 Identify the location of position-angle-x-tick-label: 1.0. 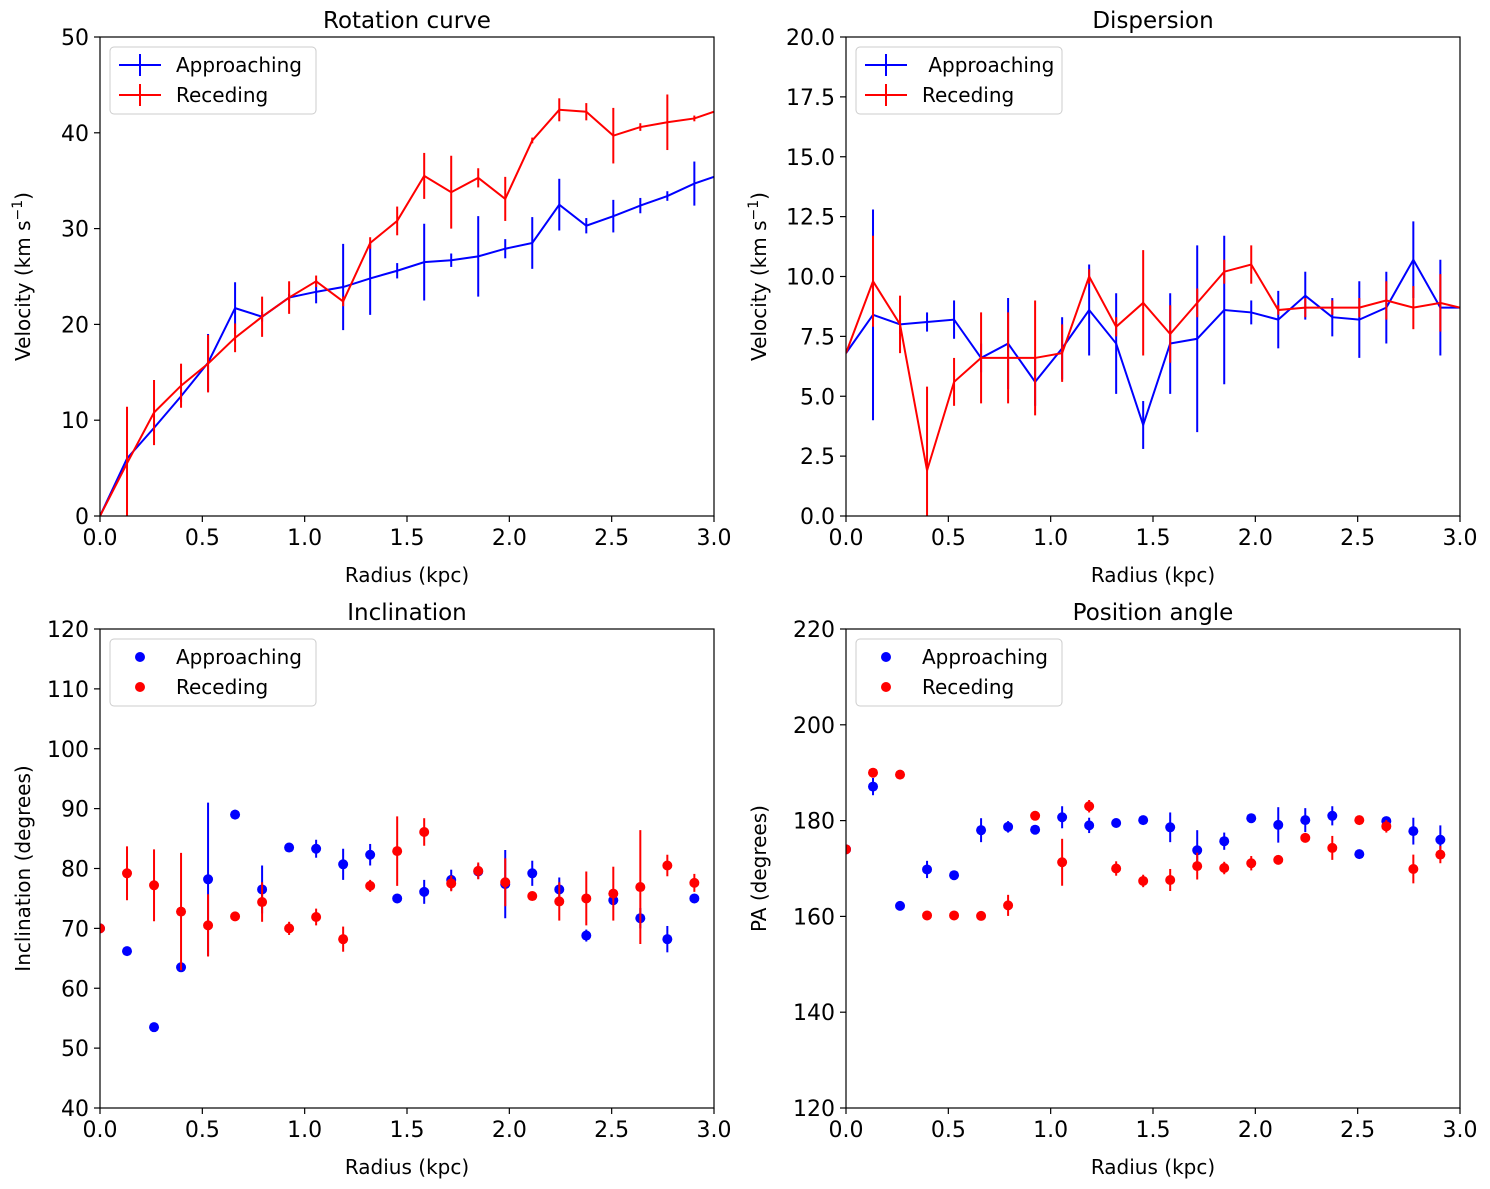
(1050, 1130).